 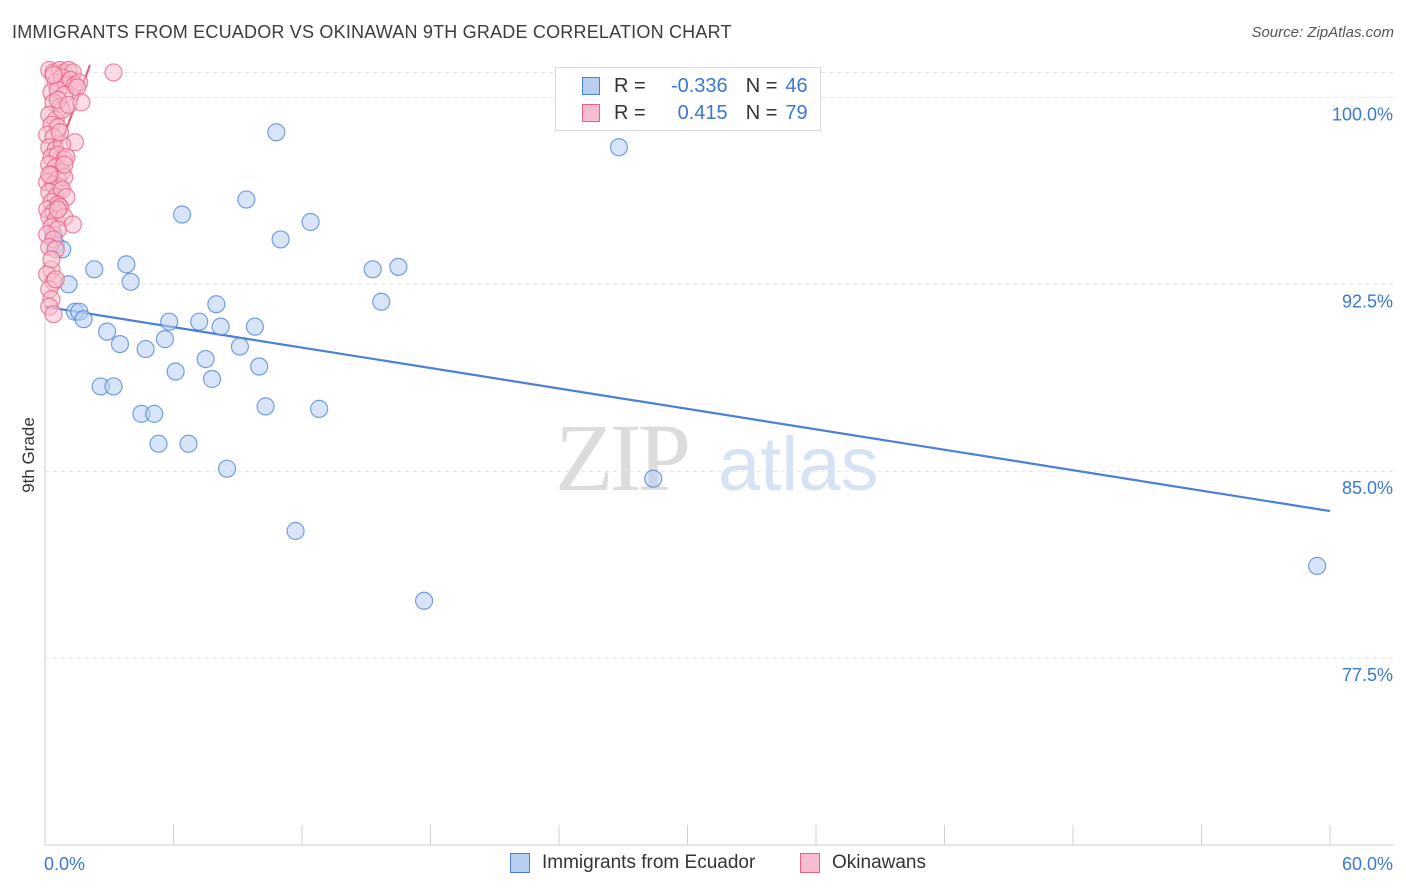 I want to click on y-axis-title: 9th Grade, so click(x=28, y=455).